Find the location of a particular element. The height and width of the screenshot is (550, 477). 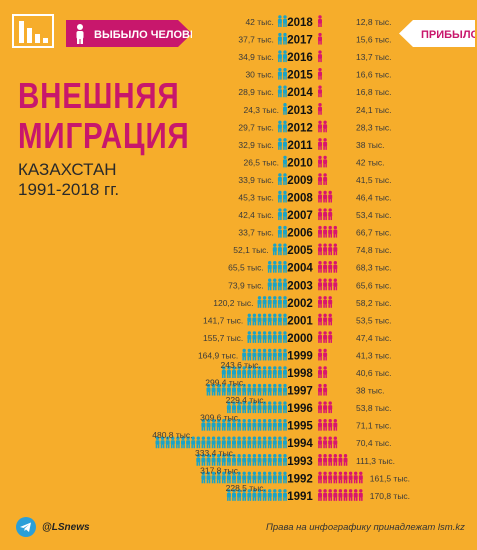

year-label: 2011 is located at coordinates (301, 146).